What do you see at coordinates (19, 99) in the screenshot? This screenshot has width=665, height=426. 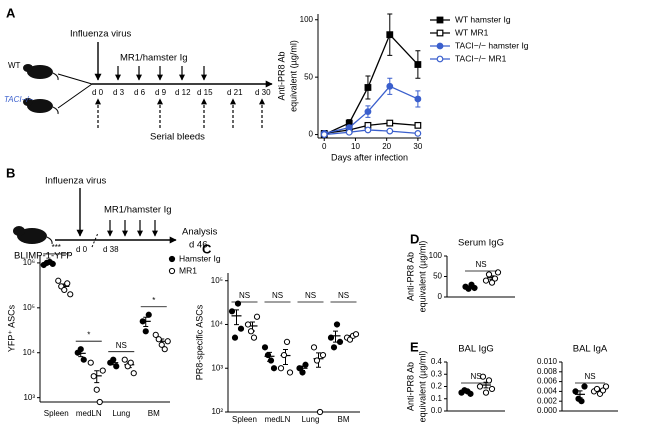 I see `mouse-label: TACI−/−` at bounding box center [19, 99].